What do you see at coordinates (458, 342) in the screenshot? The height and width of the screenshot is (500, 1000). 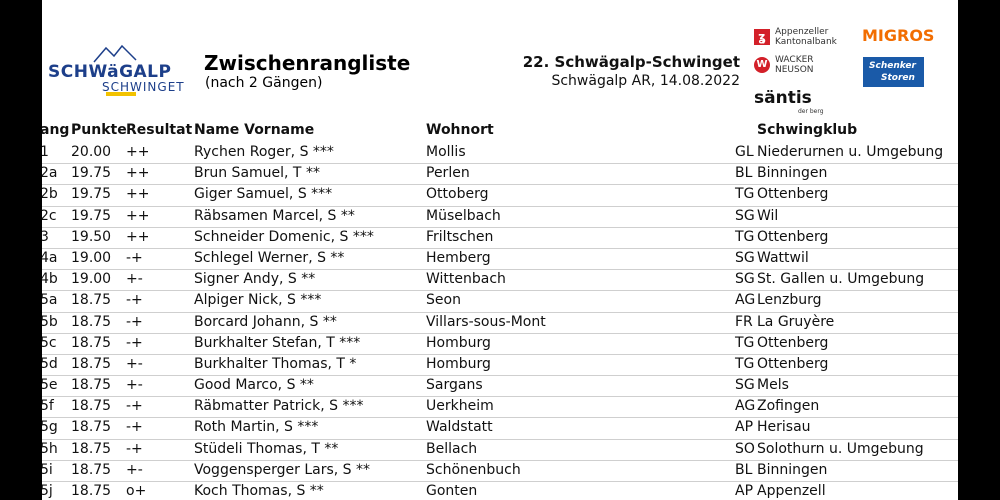 I see `cell-wohnort: Homburg` at bounding box center [458, 342].